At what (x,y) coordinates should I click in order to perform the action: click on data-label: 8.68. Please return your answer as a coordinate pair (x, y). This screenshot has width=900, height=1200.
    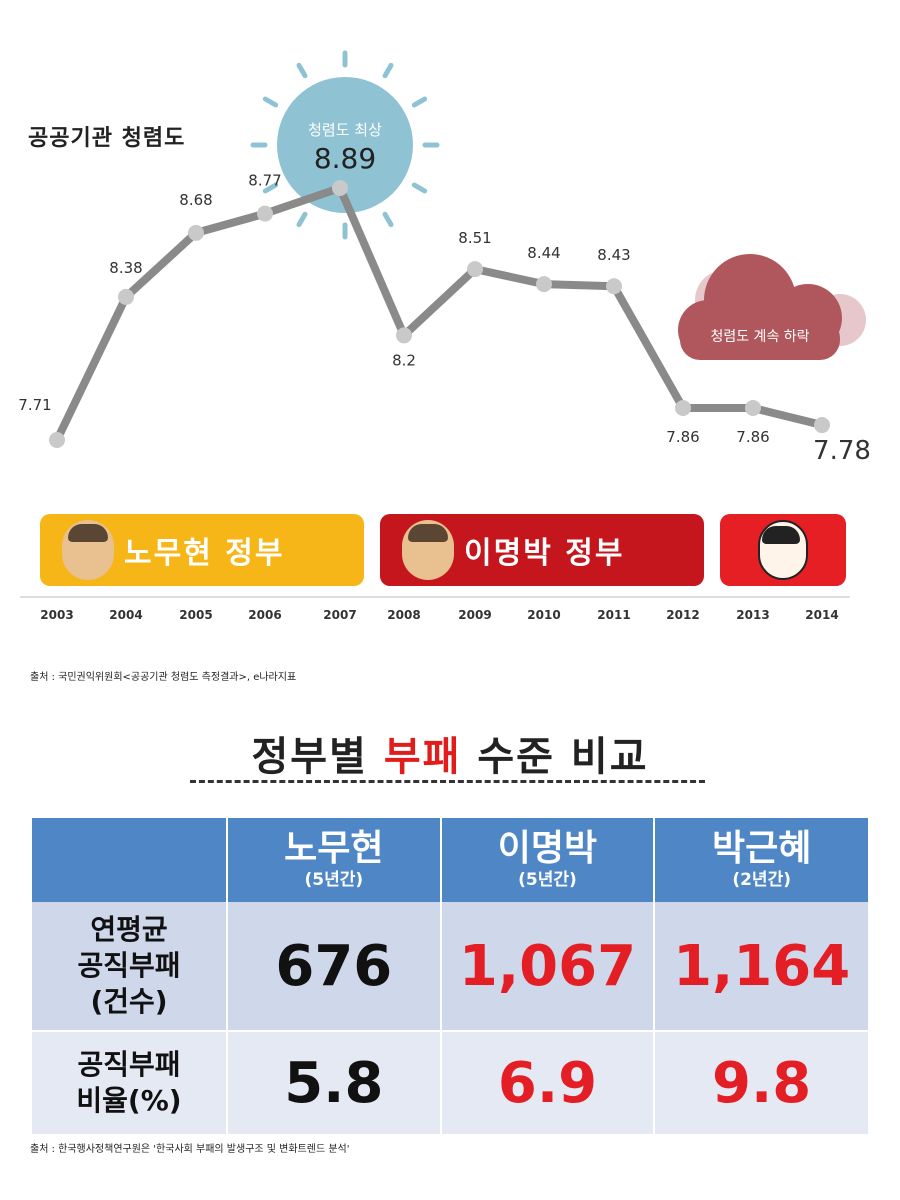
    Looking at the image, I should click on (195, 200).